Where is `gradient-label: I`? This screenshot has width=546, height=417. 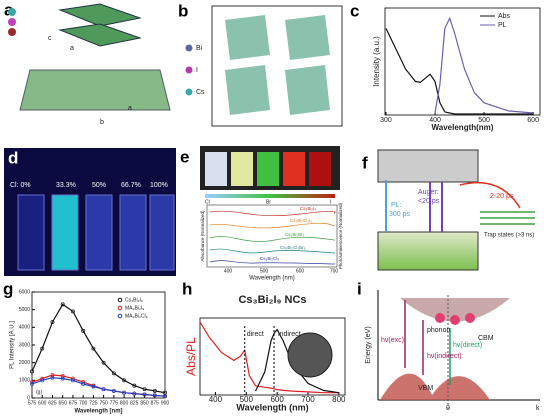
gradient-label: I is located at coordinates (330, 202).